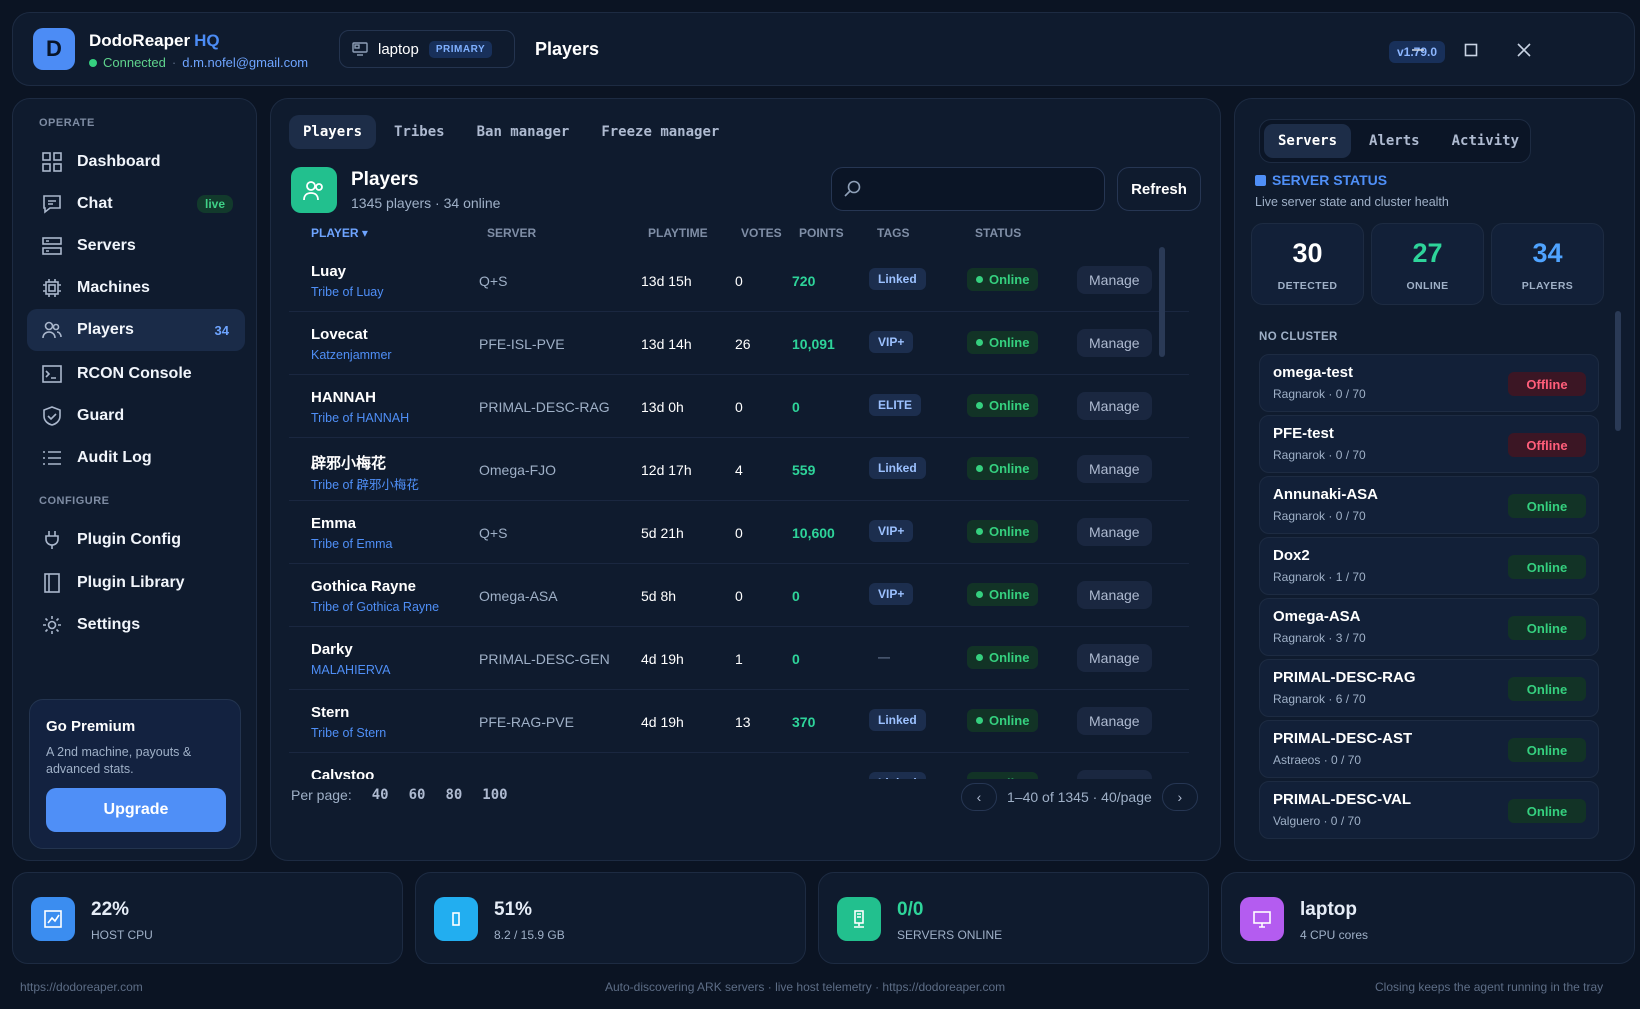  Describe the element at coordinates (821, 233) in the screenshot. I see `col-points: POINTS` at that location.